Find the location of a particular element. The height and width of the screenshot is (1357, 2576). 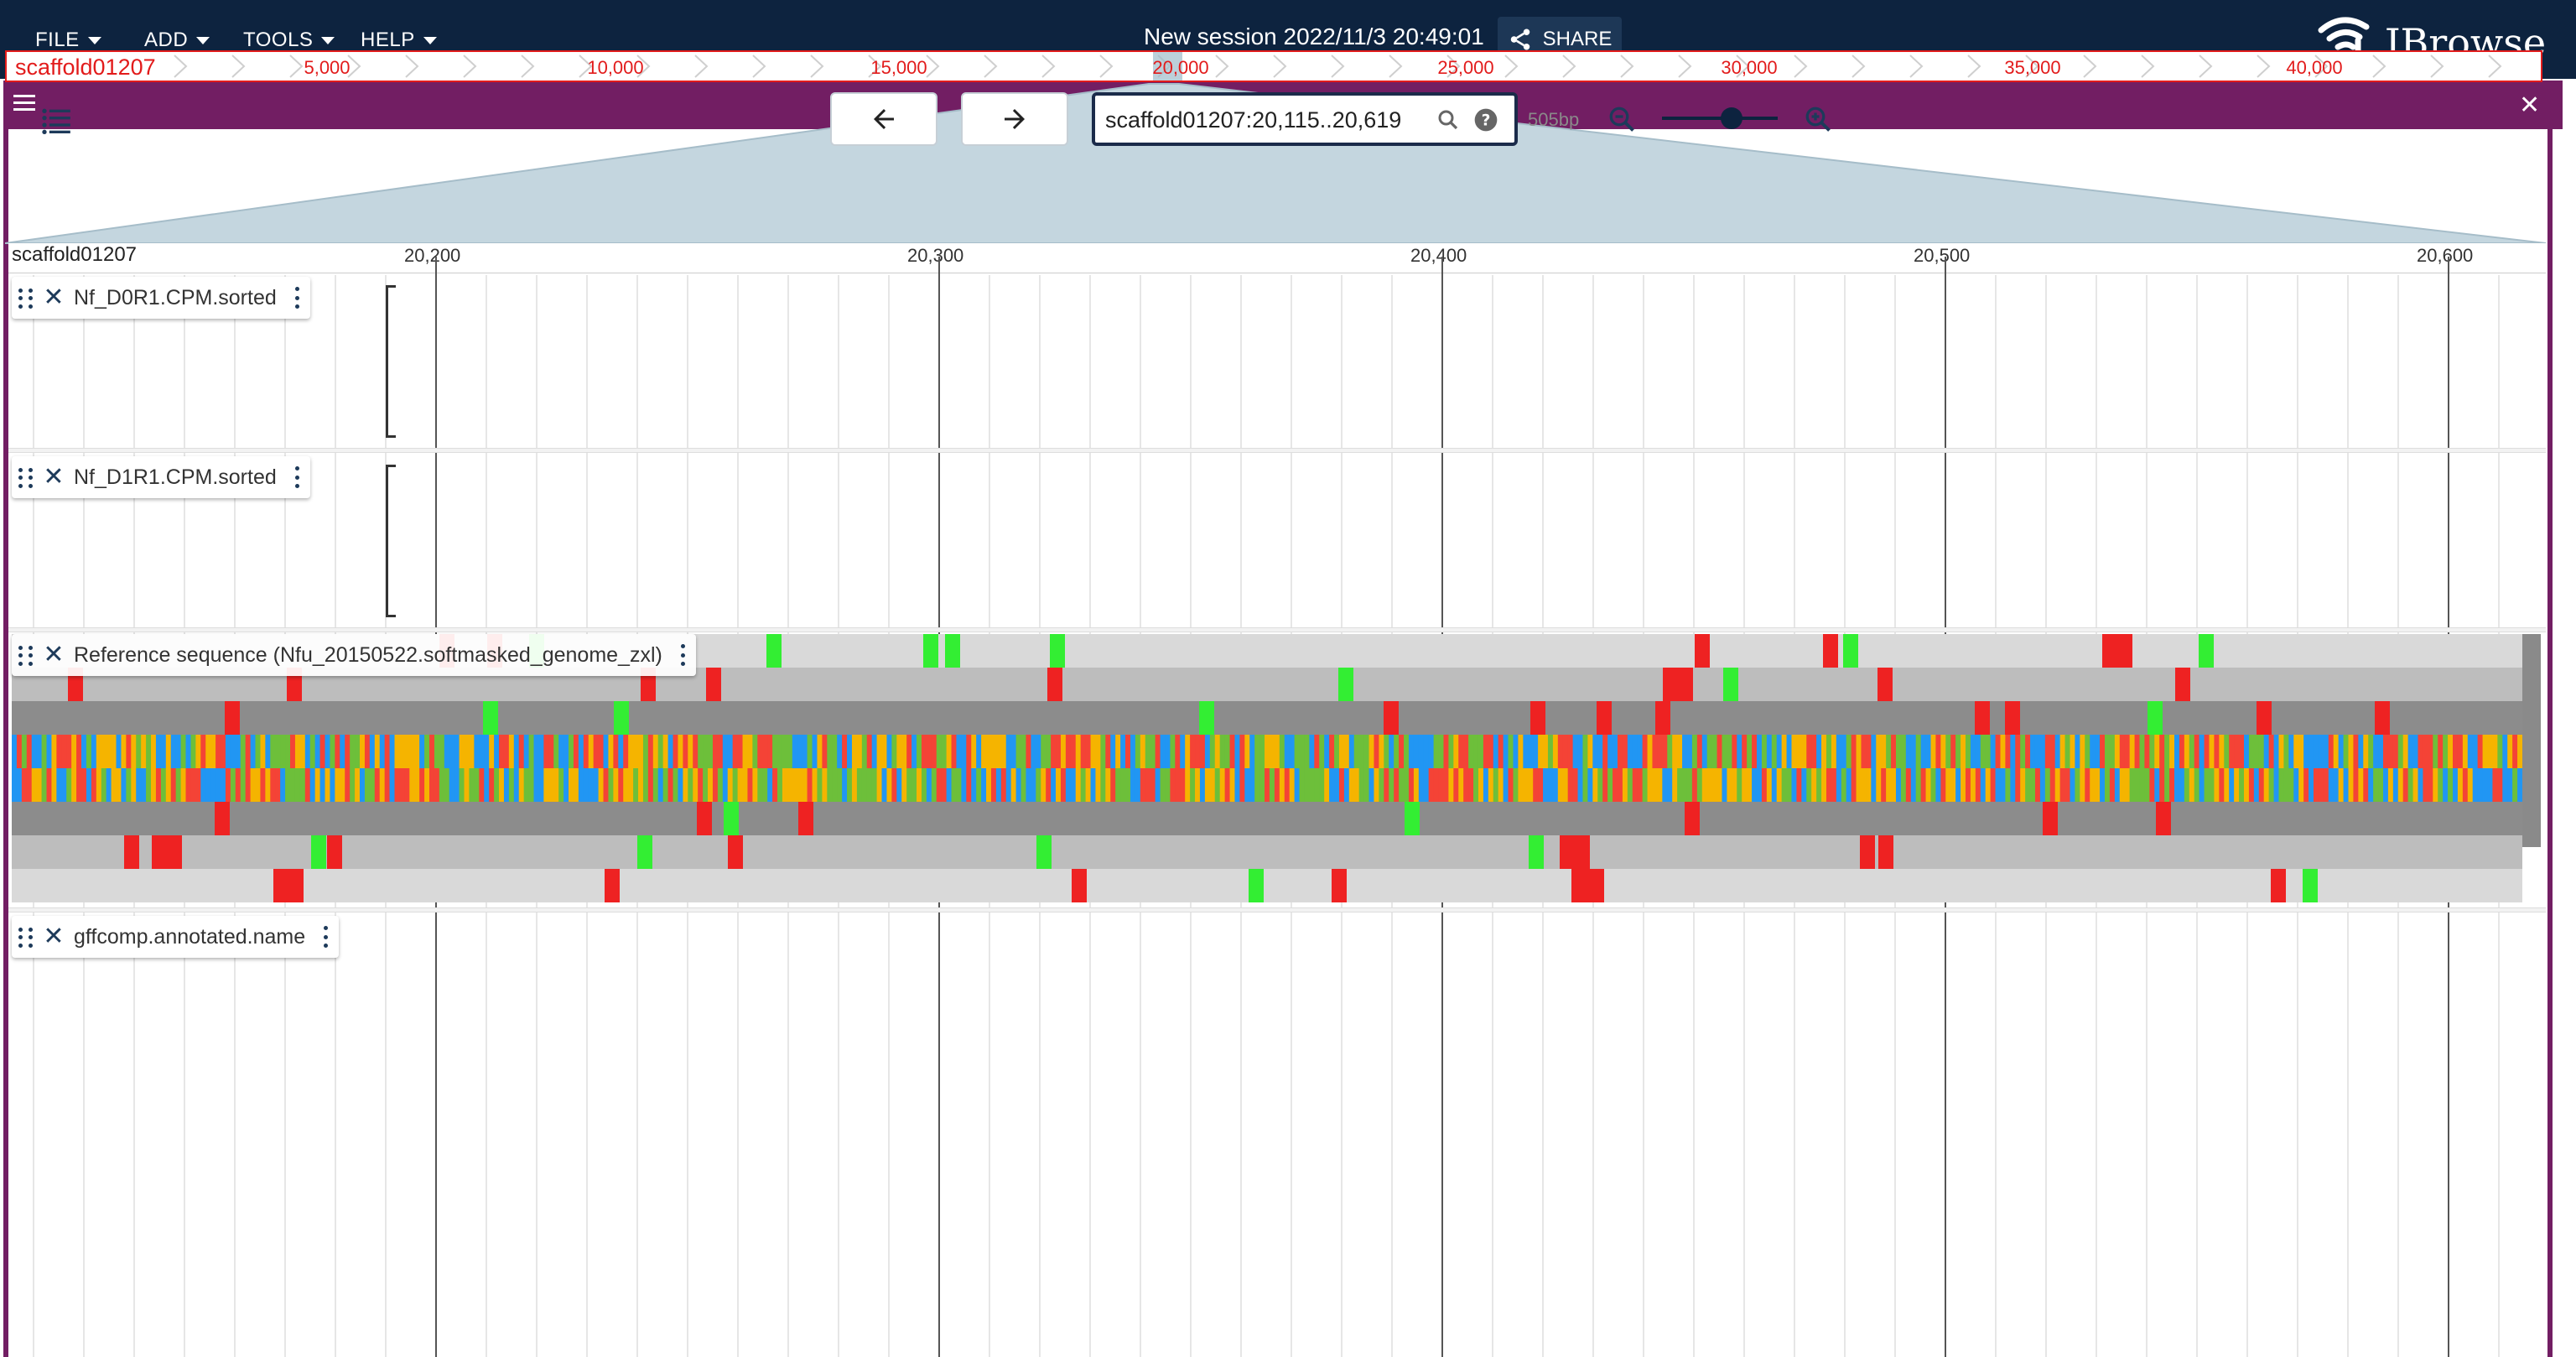

bp-count-label: 505bp is located at coordinates (1554, 119).